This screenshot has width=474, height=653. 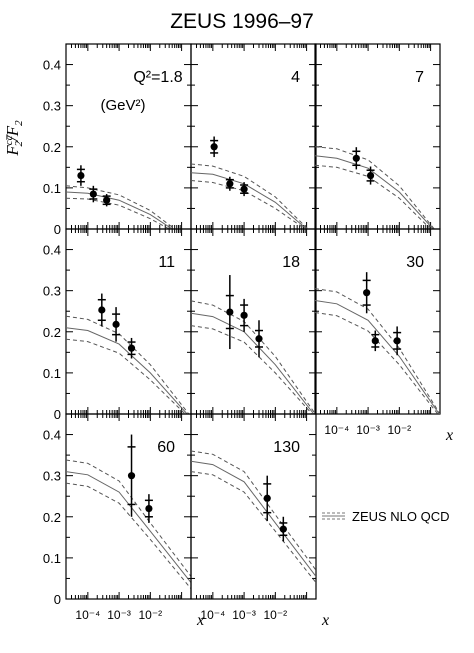 I want to click on q2-label: 7, so click(x=419, y=77).